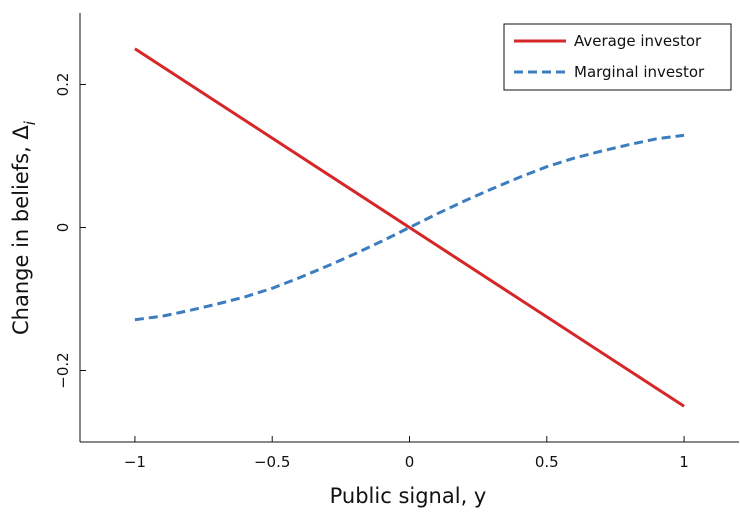 This screenshot has width=740, height=512. I want to click on legend-label-marginal-investor: Marginal investor, so click(639, 72).